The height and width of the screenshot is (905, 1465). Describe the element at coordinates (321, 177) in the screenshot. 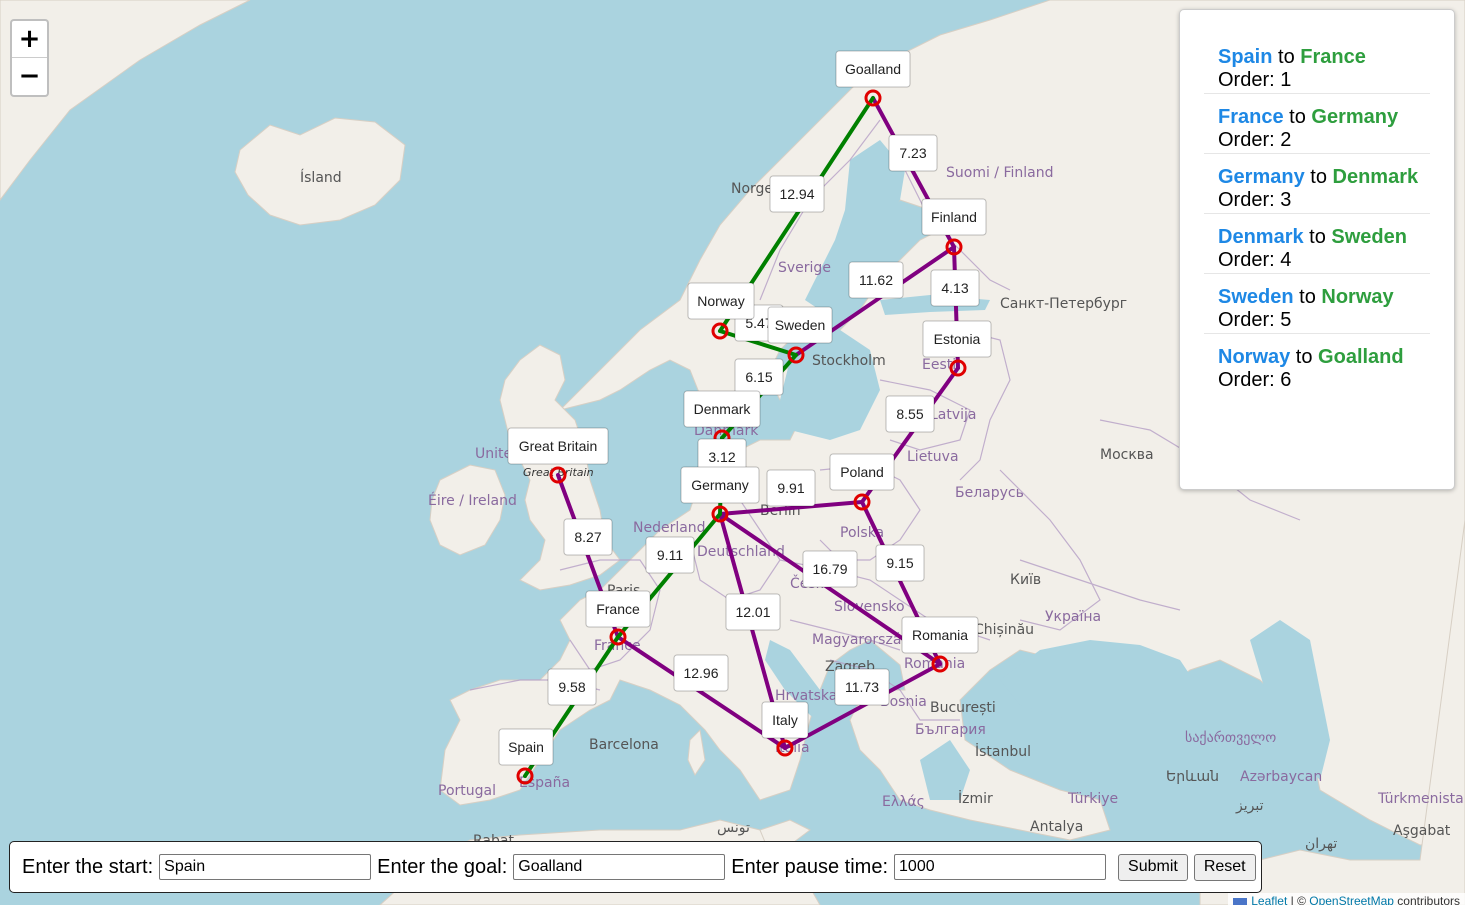

I see `place-label: Ísland` at that location.